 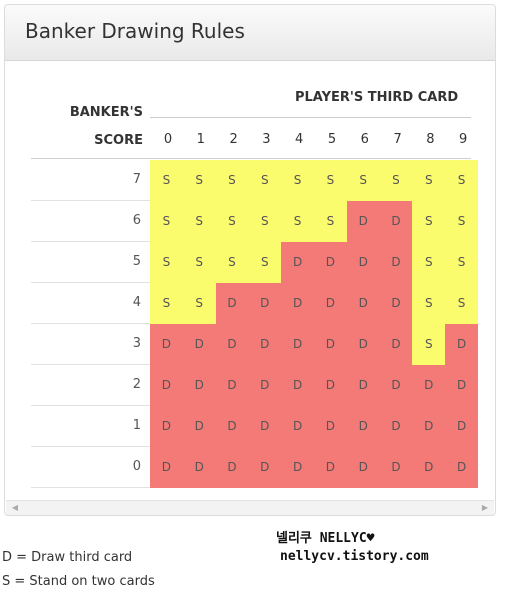 What do you see at coordinates (168, 139) in the screenshot?
I see `column-header: 0` at bounding box center [168, 139].